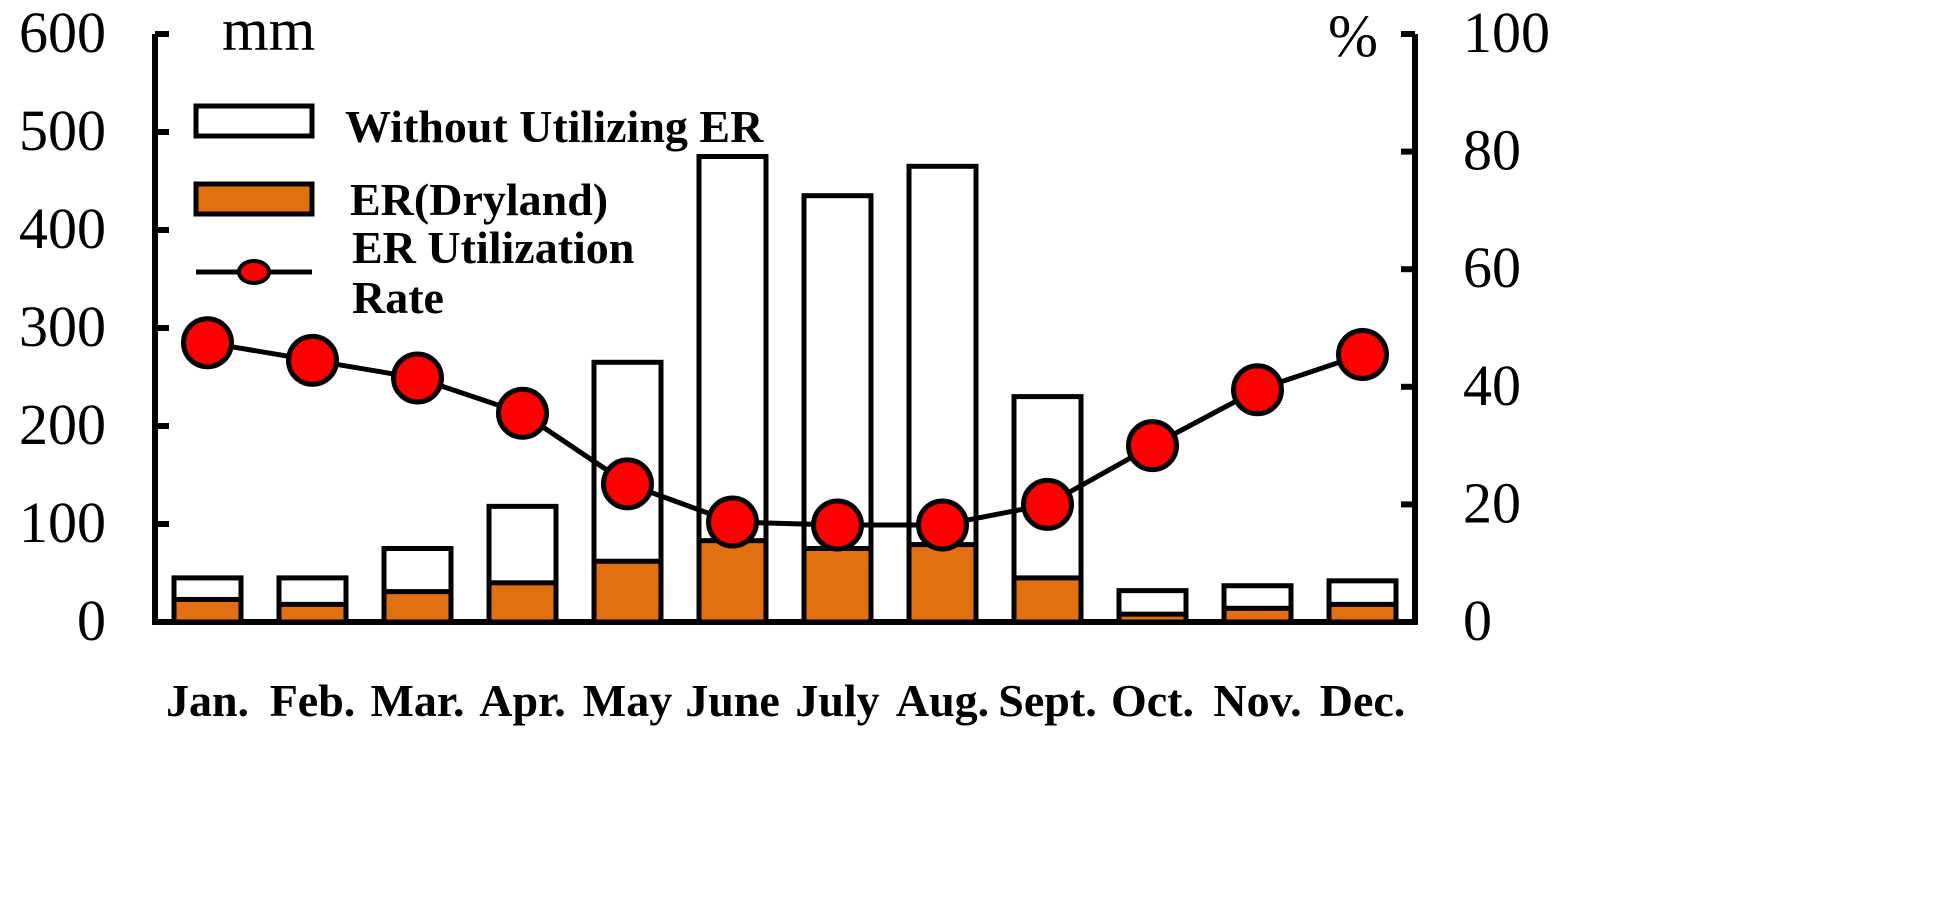 Image resolution: width=1934 pixels, height=914 pixels. What do you see at coordinates (417, 700) in the screenshot?
I see `category-label: Mar.` at bounding box center [417, 700].